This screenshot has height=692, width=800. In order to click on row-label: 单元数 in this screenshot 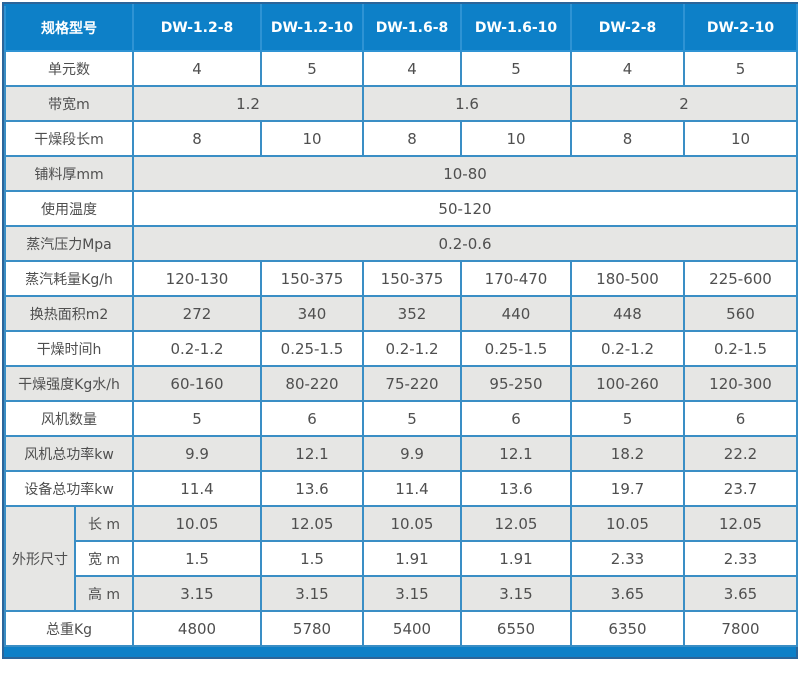, I will do `click(69, 68)`.